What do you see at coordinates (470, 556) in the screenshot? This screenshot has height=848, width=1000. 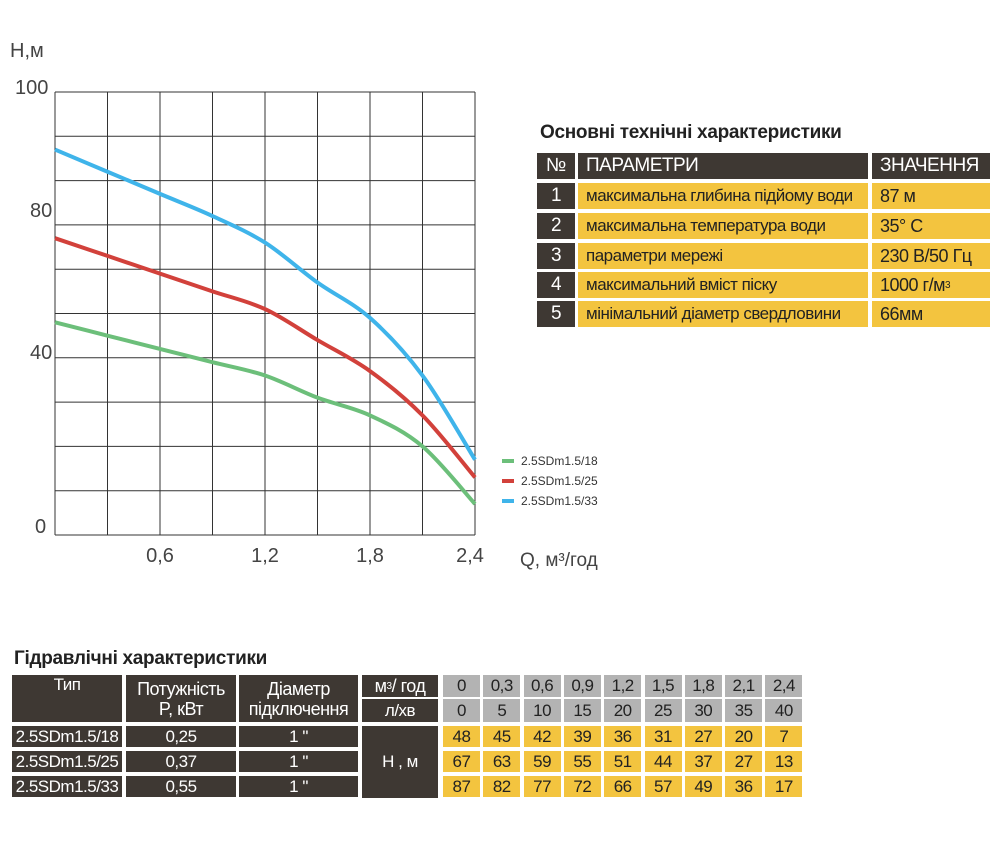 I see `x-tick-label: 2,4` at bounding box center [470, 556].